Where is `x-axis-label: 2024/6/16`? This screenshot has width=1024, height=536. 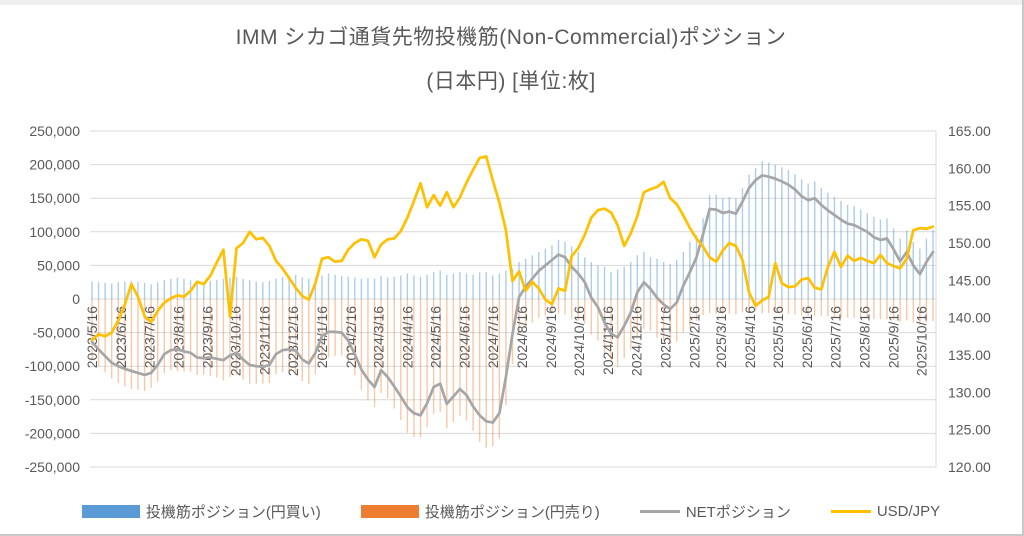 x-axis-label: 2024/6/16 is located at coordinates (465, 337).